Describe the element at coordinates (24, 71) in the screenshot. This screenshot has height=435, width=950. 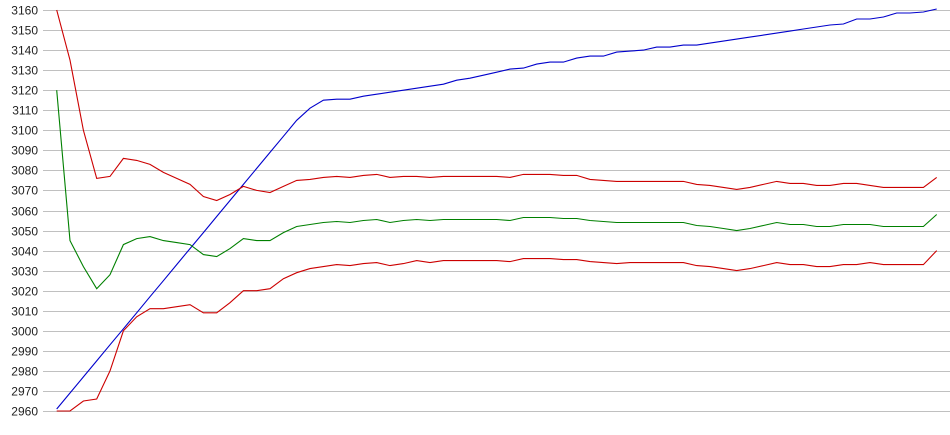
I see `y-tick-label: 3130` at that location.